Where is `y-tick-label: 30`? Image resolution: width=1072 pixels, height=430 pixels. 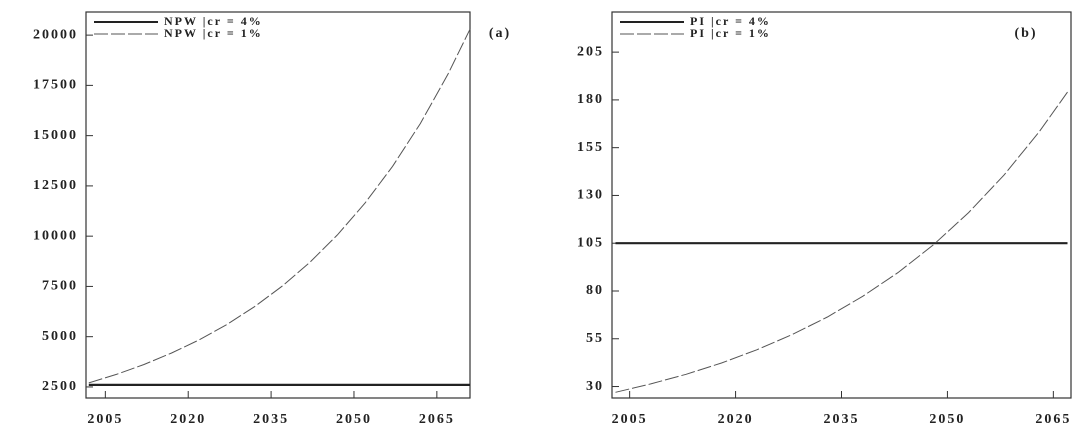 y-tick-label: 30 is located at coordinates (595, 386).